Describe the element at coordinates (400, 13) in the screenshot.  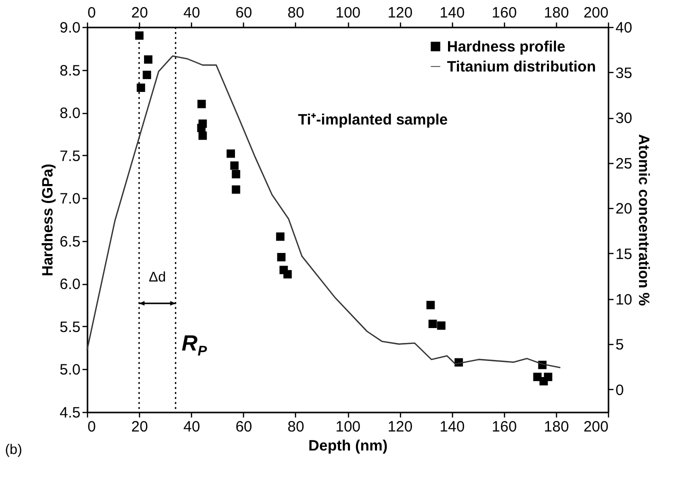
I see `x2-tick-label: 120` at that location.